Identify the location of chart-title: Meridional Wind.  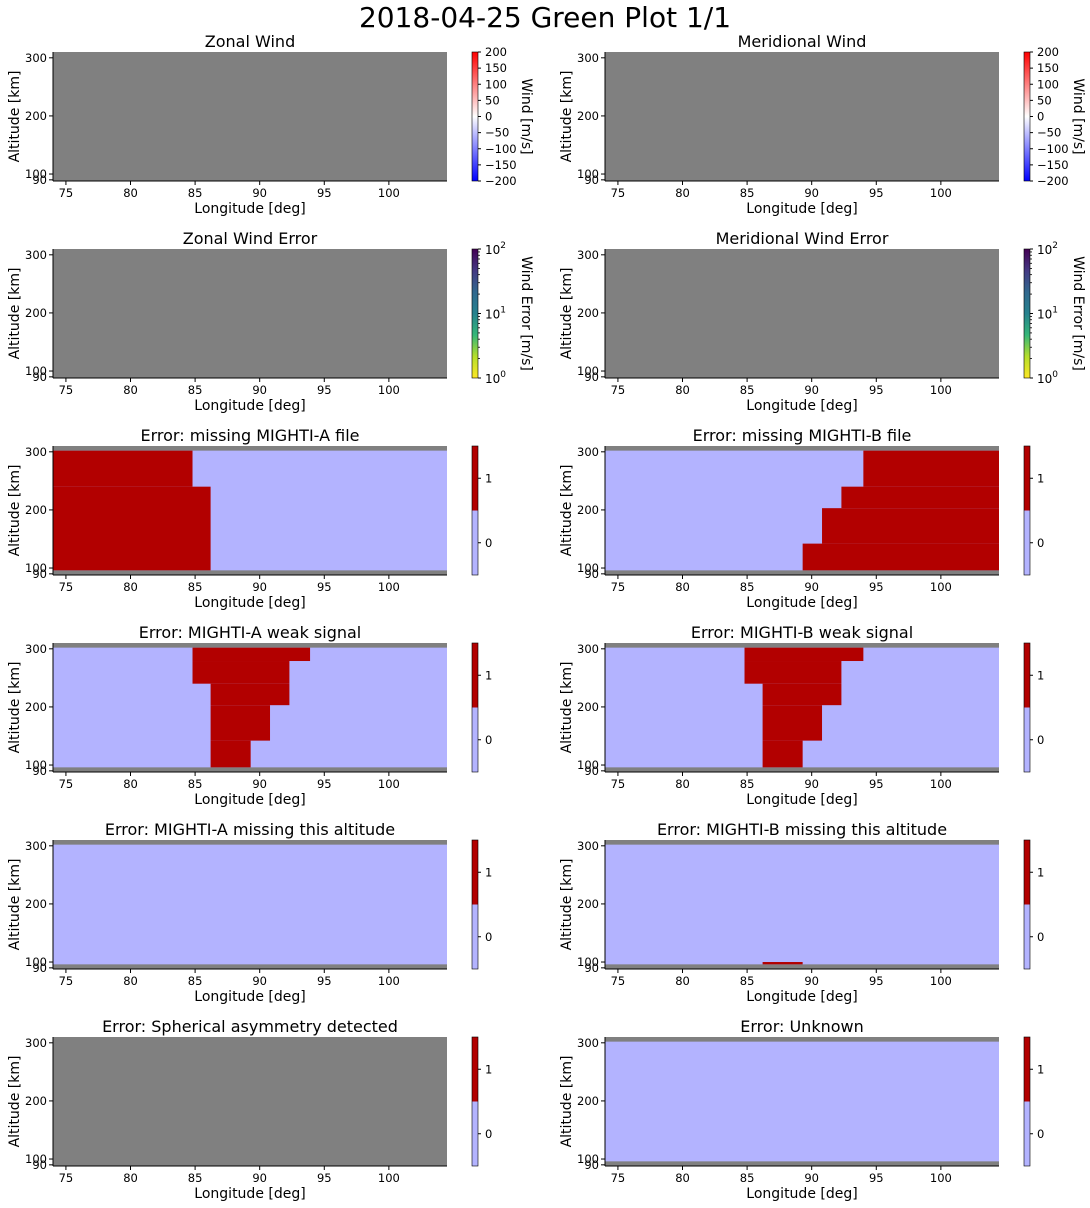
(802, 41).